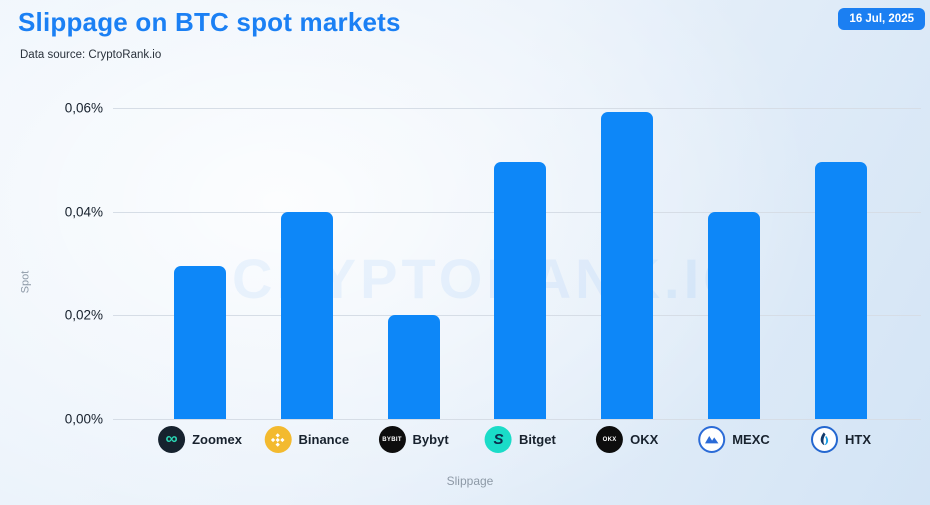 The image size is (930, 505). Describe the element at coordinates (83, 212) in the screenshot. I see `y-tick-label: 0,04%` at that location.